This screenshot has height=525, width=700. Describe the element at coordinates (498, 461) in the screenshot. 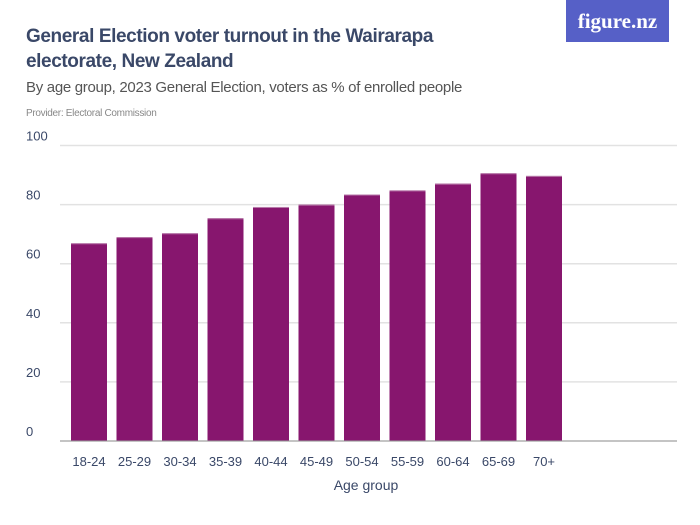

I see `x-tick-label: 65-69` at that location.